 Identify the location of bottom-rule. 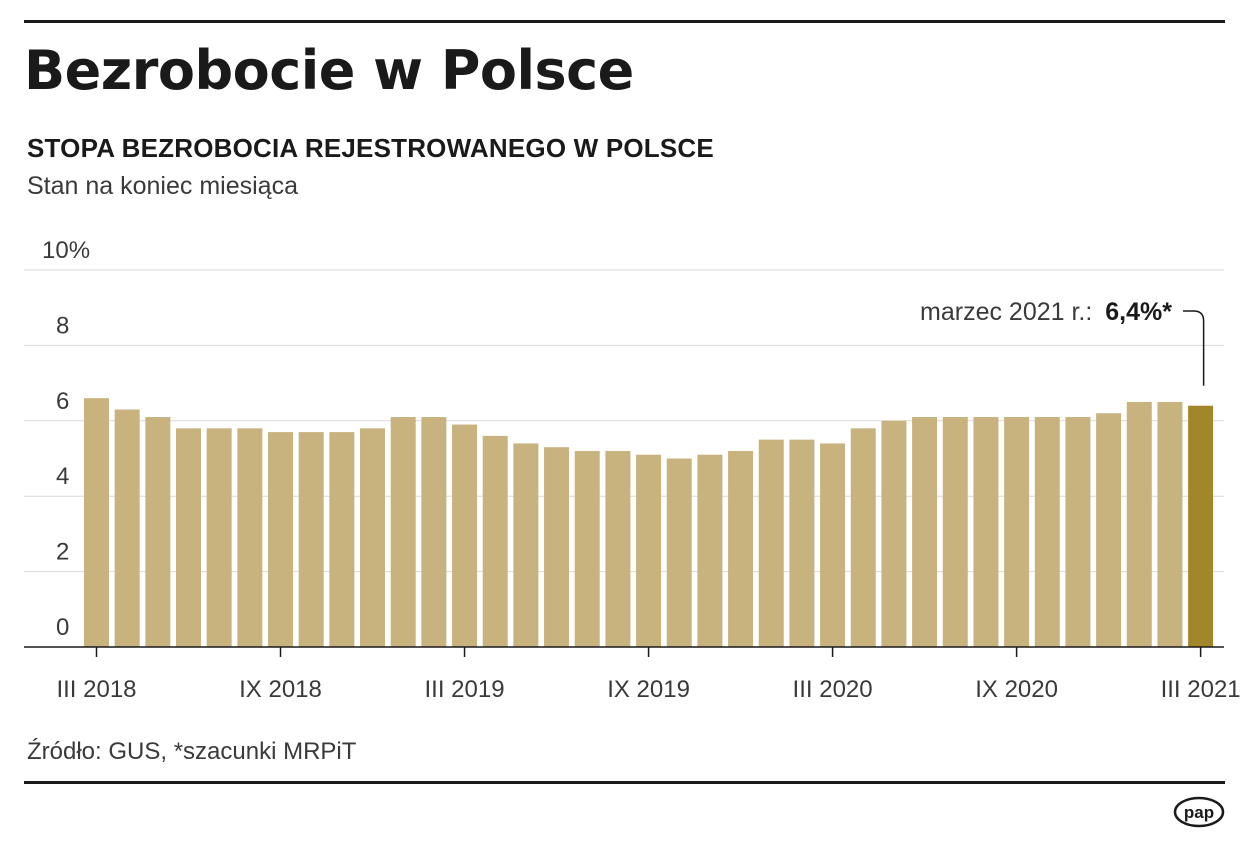
(624, 782).